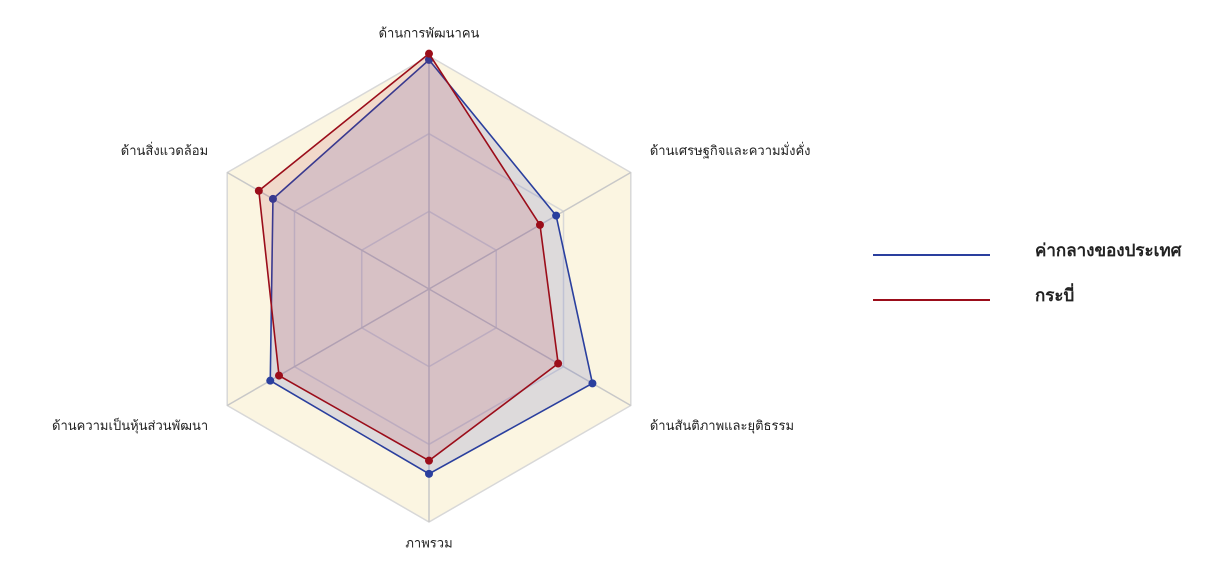 This screenshot has height=569, width=1212. Describe the element at coordinates (1109, 251) in the screenshot. I see `legend-label: ค่ากลางของประเทศ` at that location.